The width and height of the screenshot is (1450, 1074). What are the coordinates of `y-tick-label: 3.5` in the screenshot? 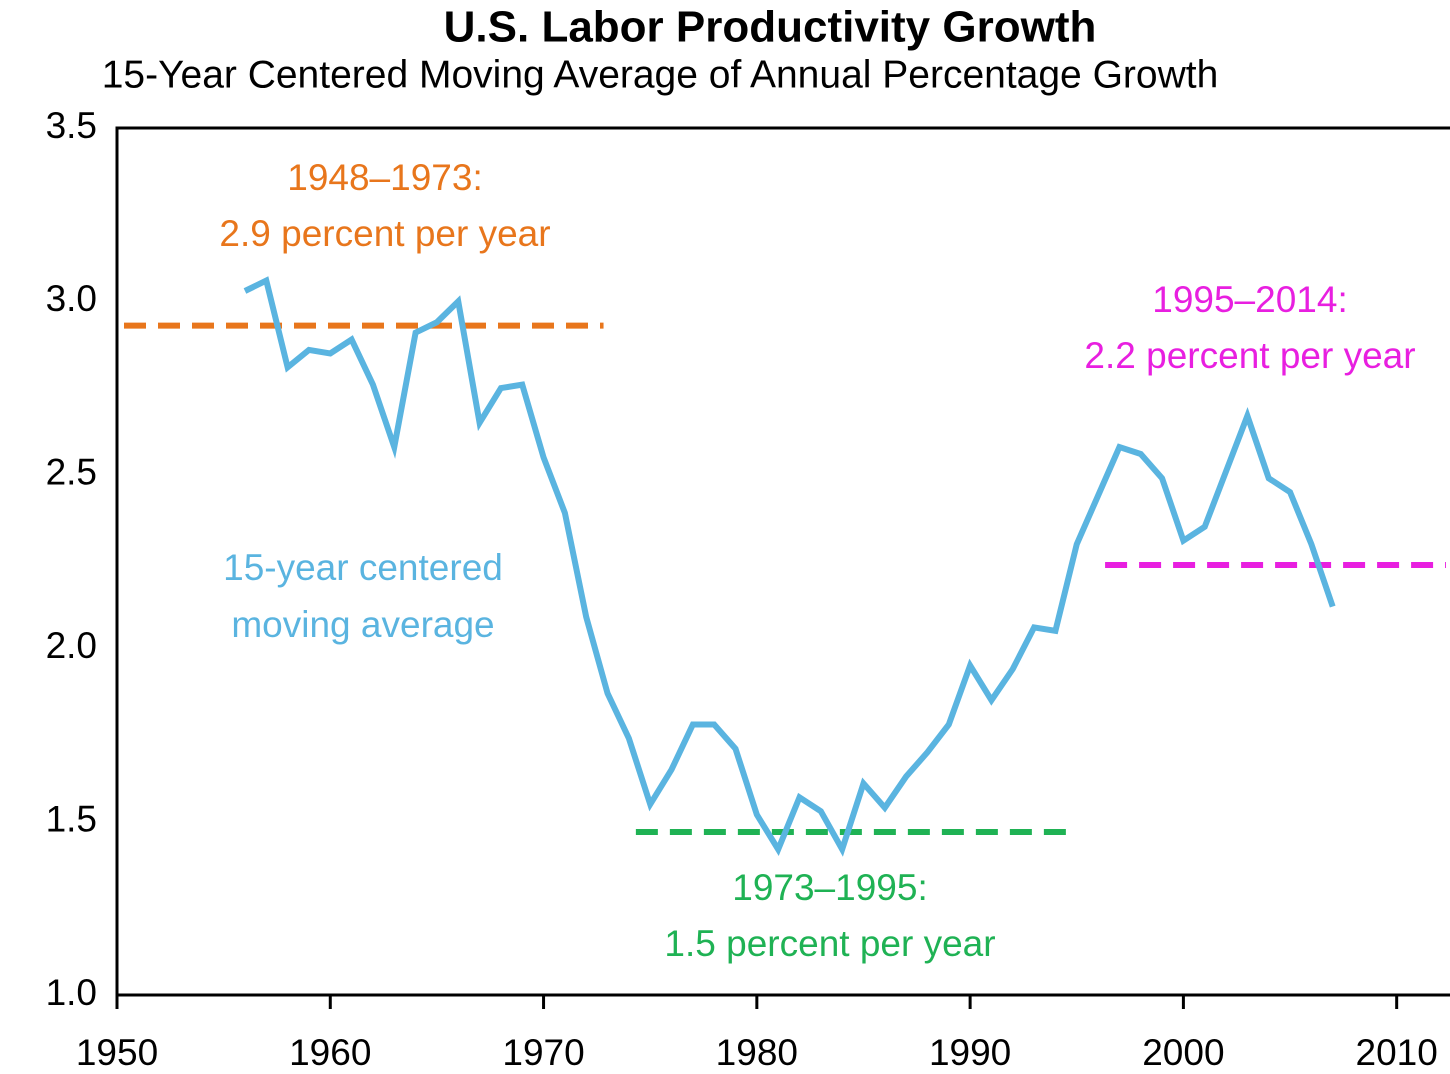 It's located at (71, 125).